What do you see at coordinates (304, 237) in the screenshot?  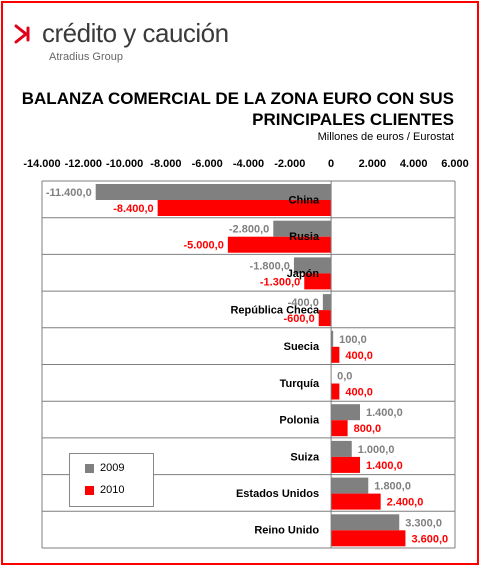 I see `category-label: Rusia` at bounding box center [304, 237].